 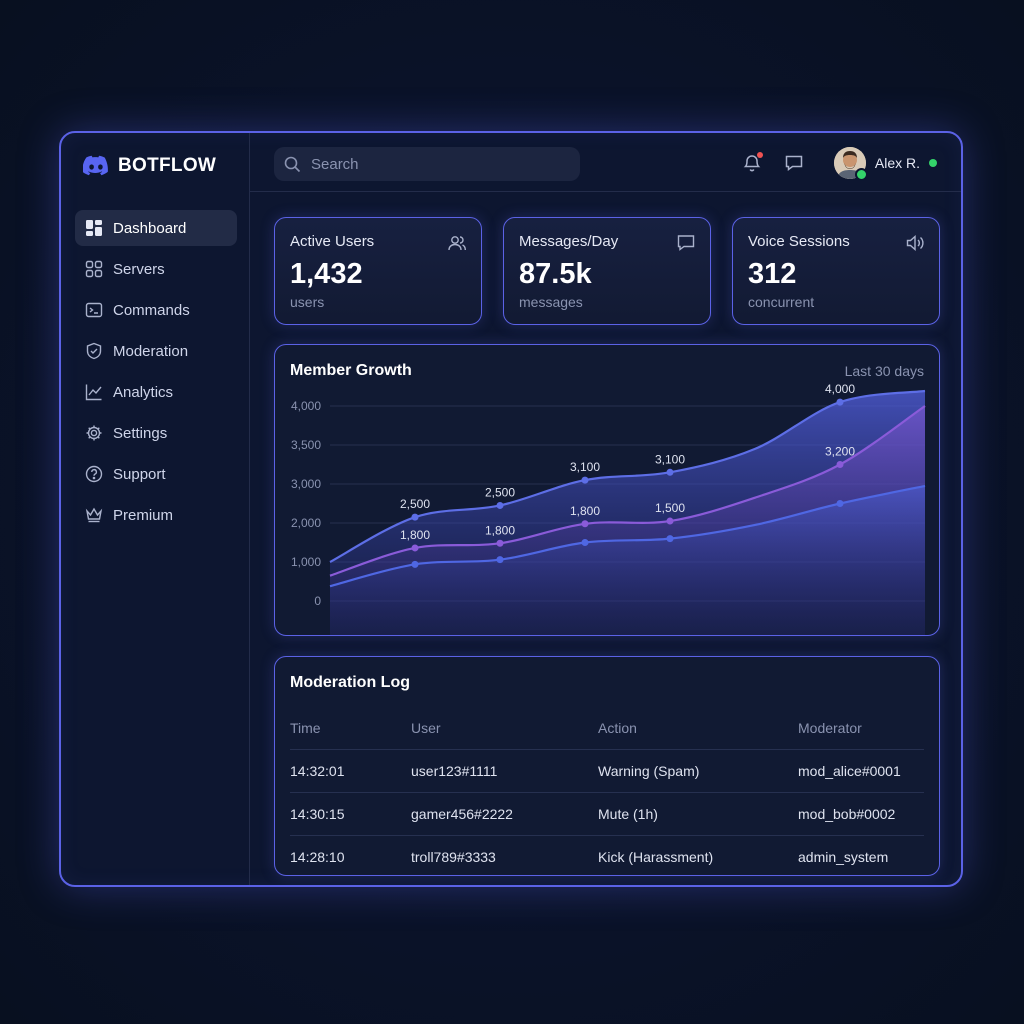 I want to click on sidebar-item-moderation: Moderation, so click(x=156, y=351).